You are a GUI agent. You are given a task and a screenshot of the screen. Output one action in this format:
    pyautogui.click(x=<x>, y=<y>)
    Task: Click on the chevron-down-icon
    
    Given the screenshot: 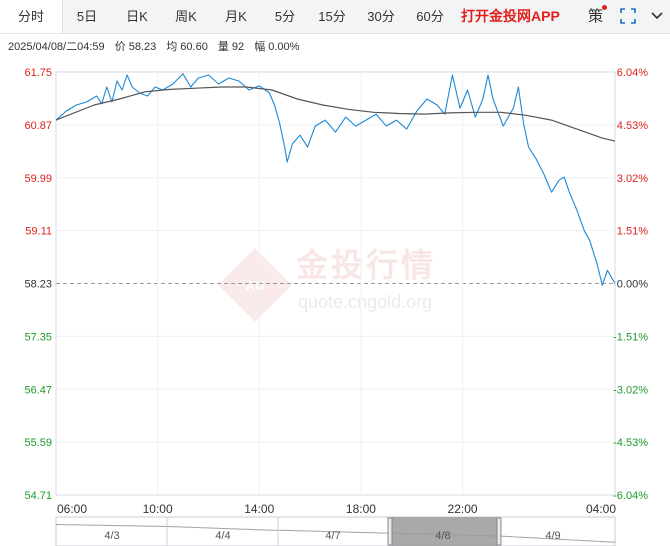 What is the action you would take?
    pyautogui.click(x=657, y=16)
    